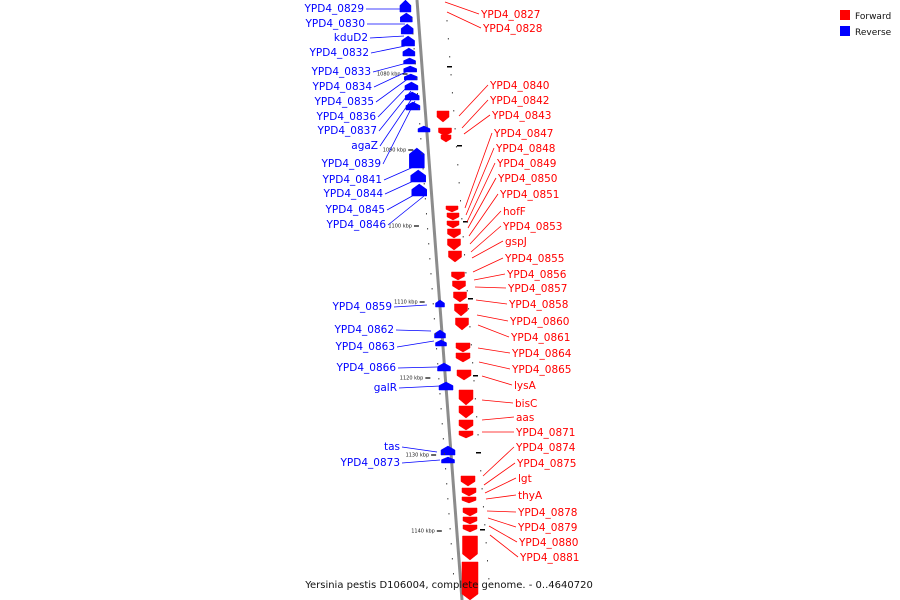 The width and height of the screenshot is (900, 600). What do you see at coordinates (356, 225) in the screenshot?
I see `gene-name-YPD4_0846: YPD4_0846` at bounding box center [356, 225].